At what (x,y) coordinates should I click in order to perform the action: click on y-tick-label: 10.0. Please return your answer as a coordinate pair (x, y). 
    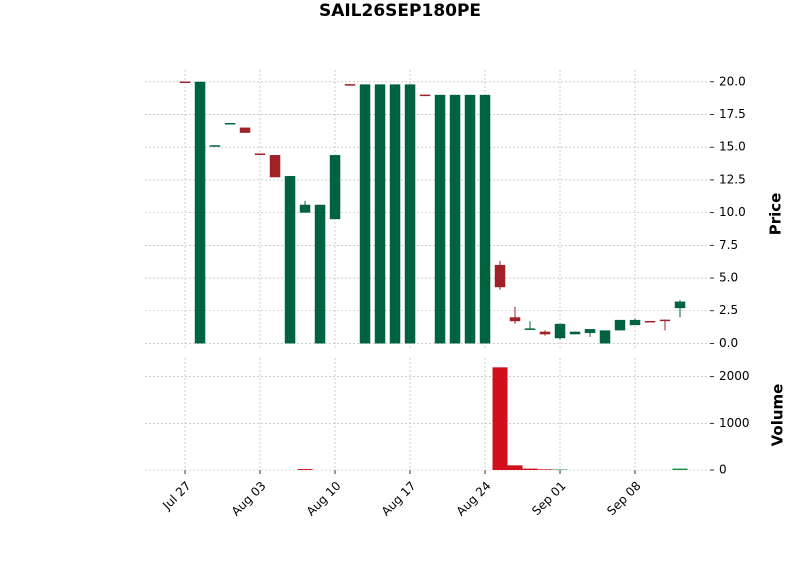
    Looking at the image, I should click on (732, 212).